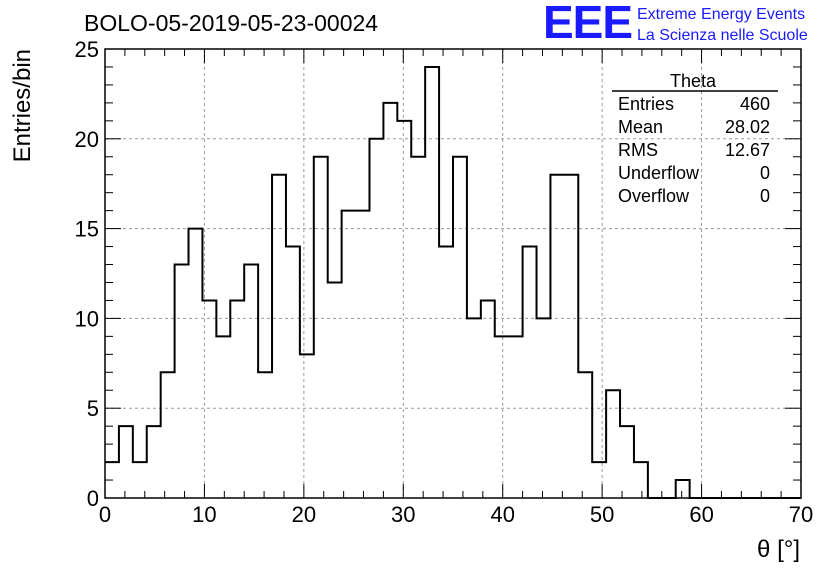 Image resolution: width=836 pixels, height=572 pixels. Describe the element at coordinates (640, 127) in the screenshot. I see `stats-mean-label: Mean` at that location.